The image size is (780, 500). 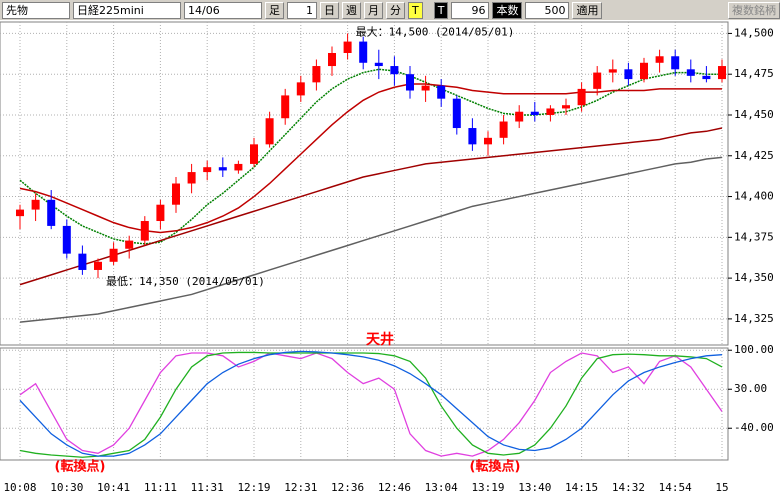 I want to click on tick-button: T, so click(x=441, y=10).